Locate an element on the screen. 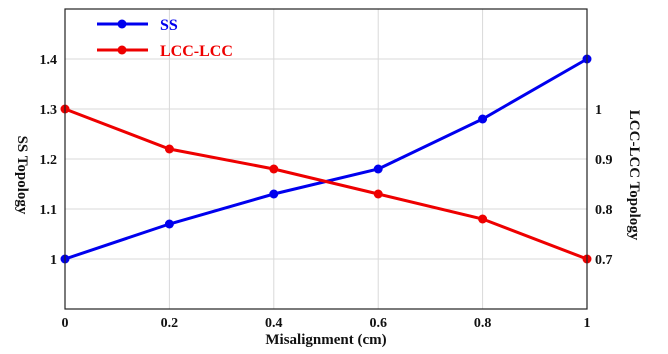  right-y-tick-label: 0.7 is located at coordinates (604, 260).